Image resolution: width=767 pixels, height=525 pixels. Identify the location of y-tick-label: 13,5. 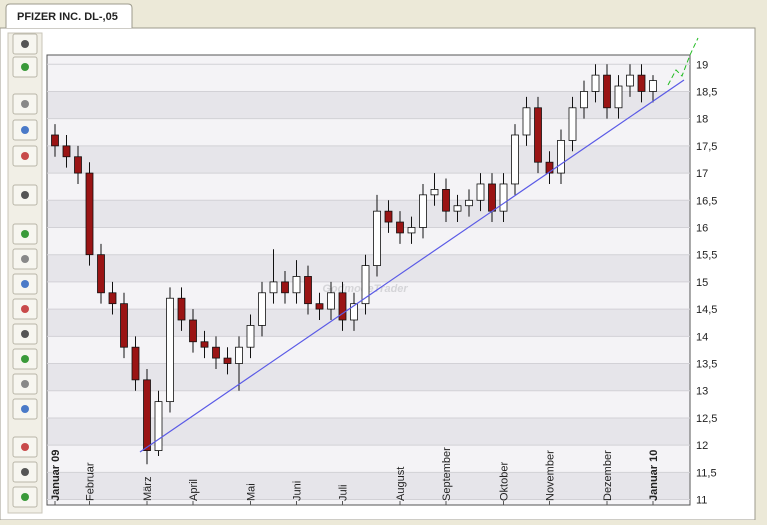
(706, 365).